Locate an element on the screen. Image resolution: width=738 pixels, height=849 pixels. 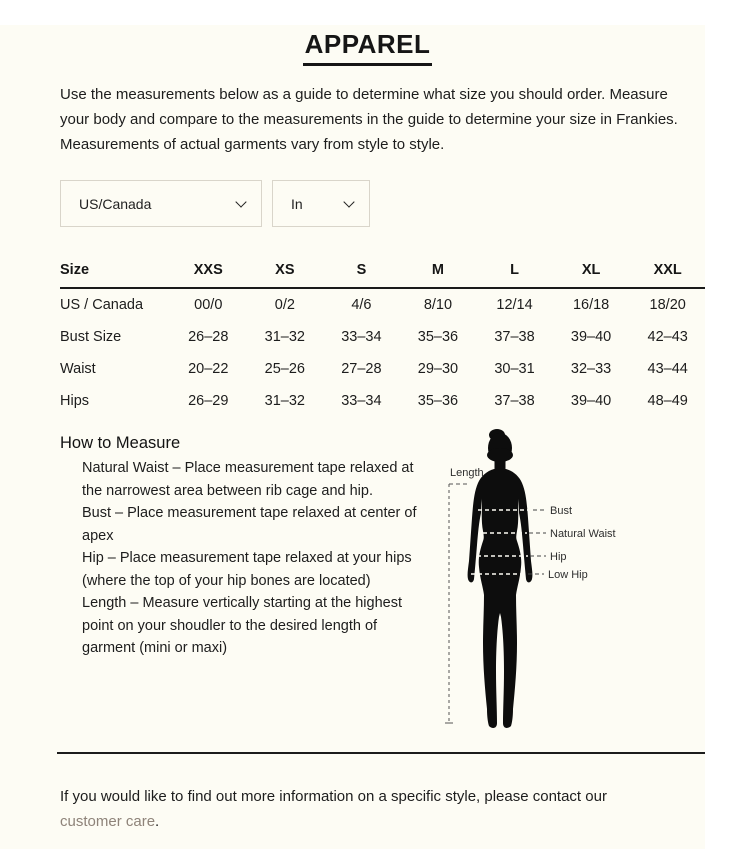
table-cell: 48–49 is located at coordinates (667, 401).